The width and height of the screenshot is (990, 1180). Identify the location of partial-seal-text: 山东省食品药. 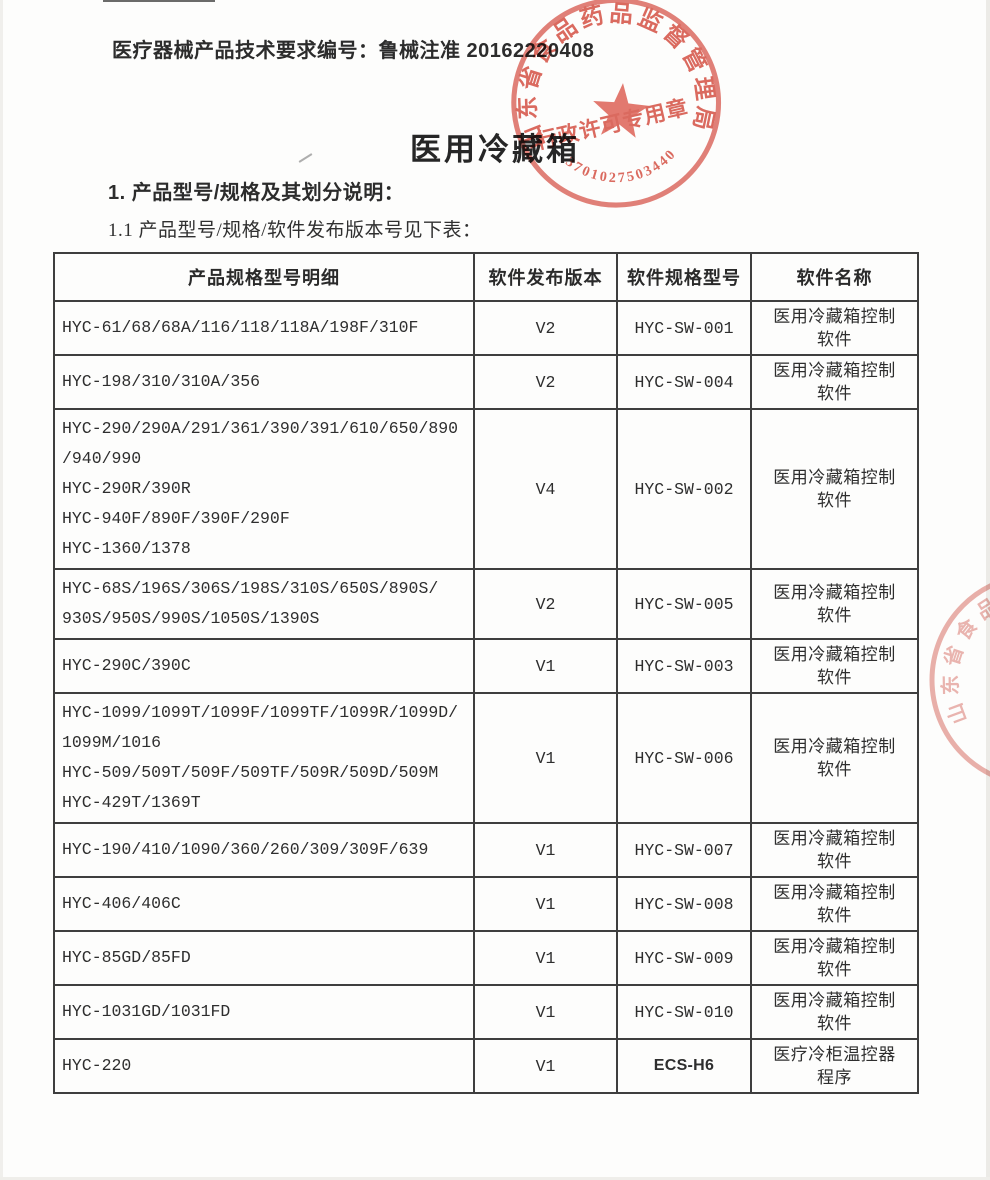
(952, 633).